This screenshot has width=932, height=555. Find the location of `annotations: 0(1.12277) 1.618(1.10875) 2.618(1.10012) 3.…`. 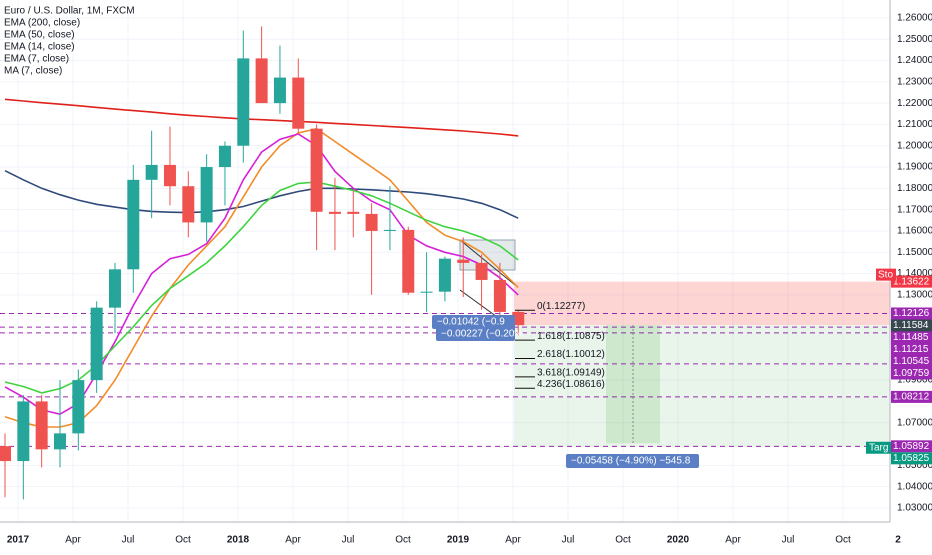

annotations: 0(1.12277) 1.618(1.10875) 2.618(1.10012) 3.… is located at coordinates (565, 384).